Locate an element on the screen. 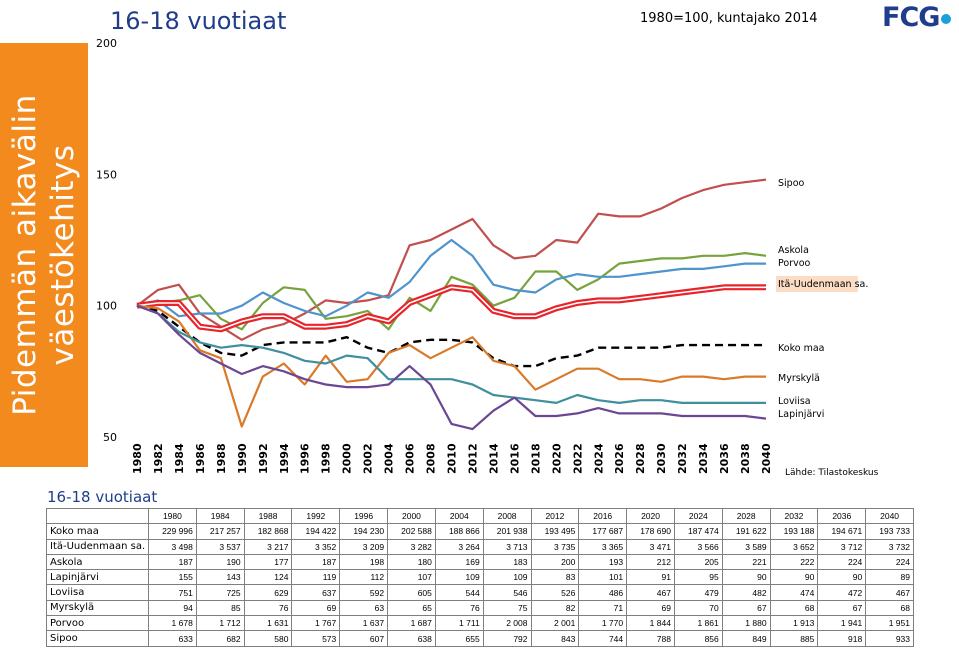 Image resolution: width=959 pixels, height=648 pixels. chart-title: 16-18 vuotiaat is located at coordinates (198, 21).